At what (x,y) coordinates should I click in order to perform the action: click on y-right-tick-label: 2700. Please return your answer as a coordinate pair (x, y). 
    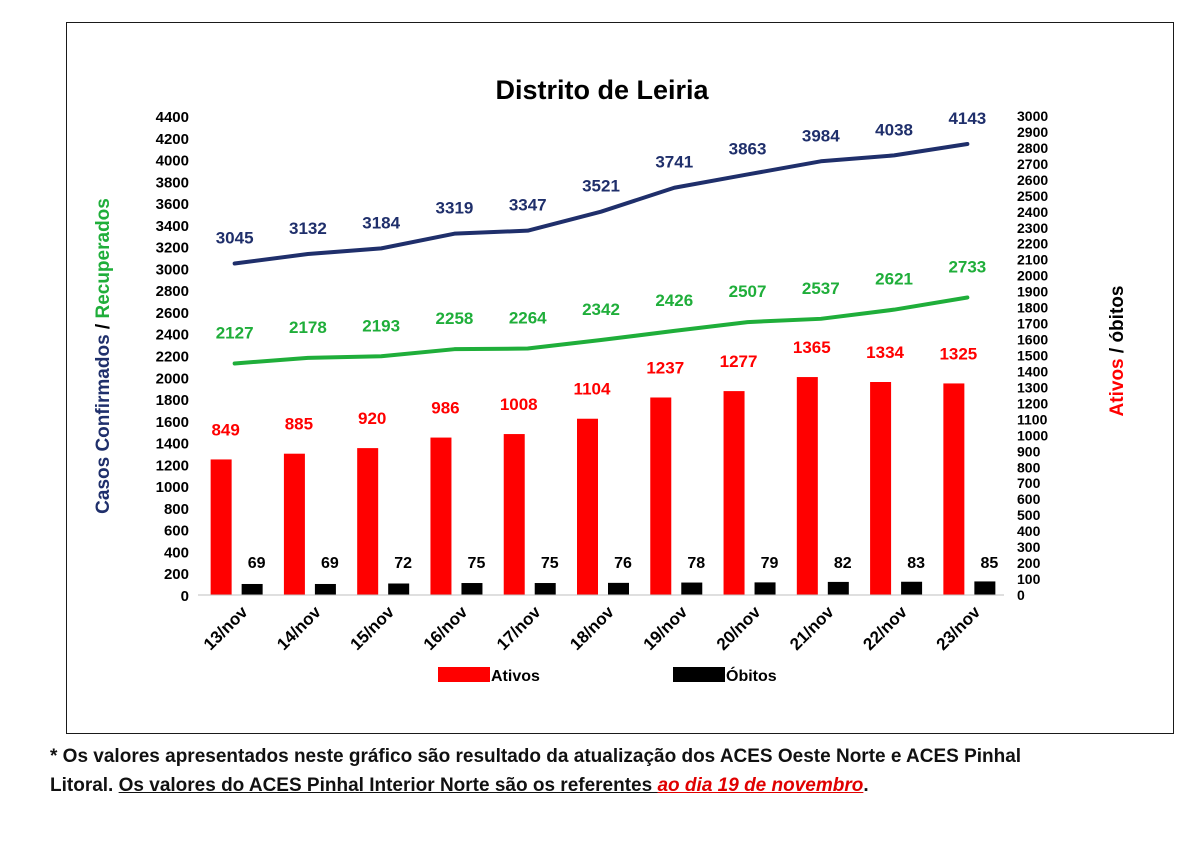
    Looking at the image, I should click on (1032, 164).